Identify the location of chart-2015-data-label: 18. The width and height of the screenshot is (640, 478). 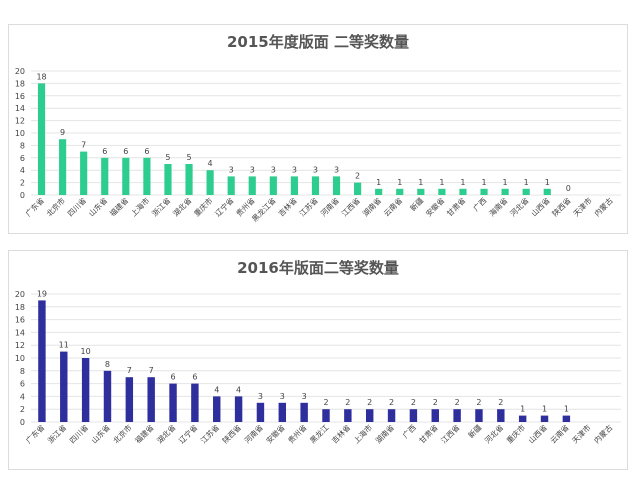
(41, 76).